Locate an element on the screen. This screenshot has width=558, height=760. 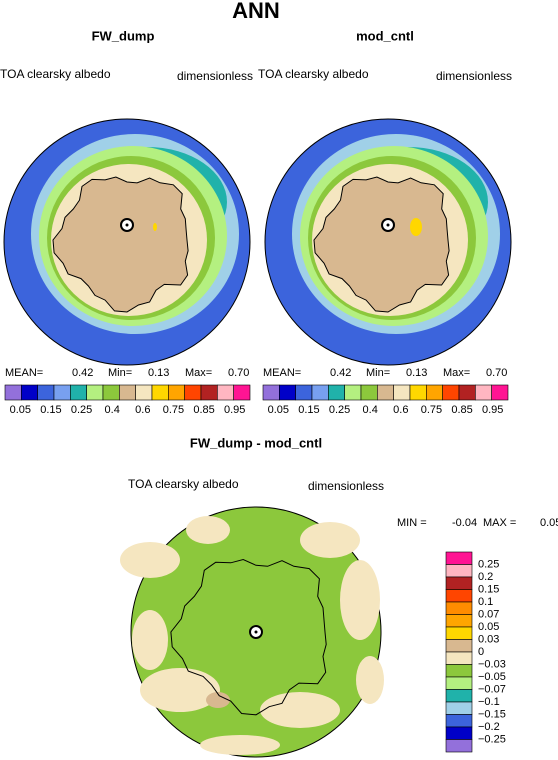
colorbar-label: 0.1 is located at coordinates (485, 602).